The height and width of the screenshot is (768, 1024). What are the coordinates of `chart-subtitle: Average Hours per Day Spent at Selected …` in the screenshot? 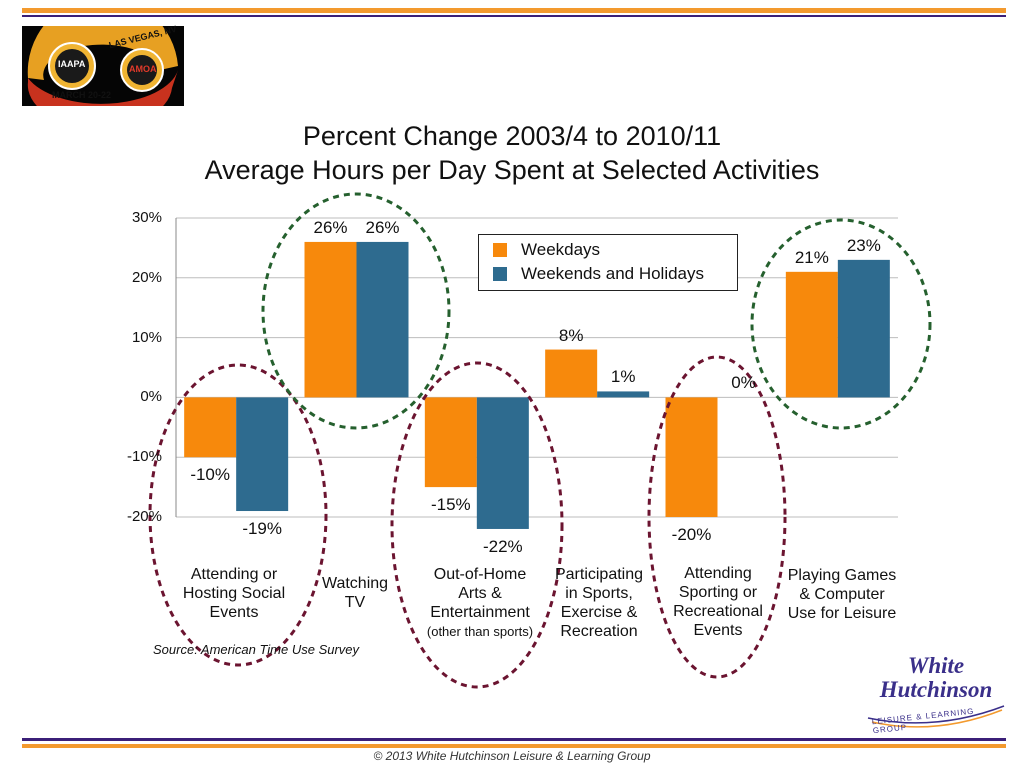 It's located at (512, 170).